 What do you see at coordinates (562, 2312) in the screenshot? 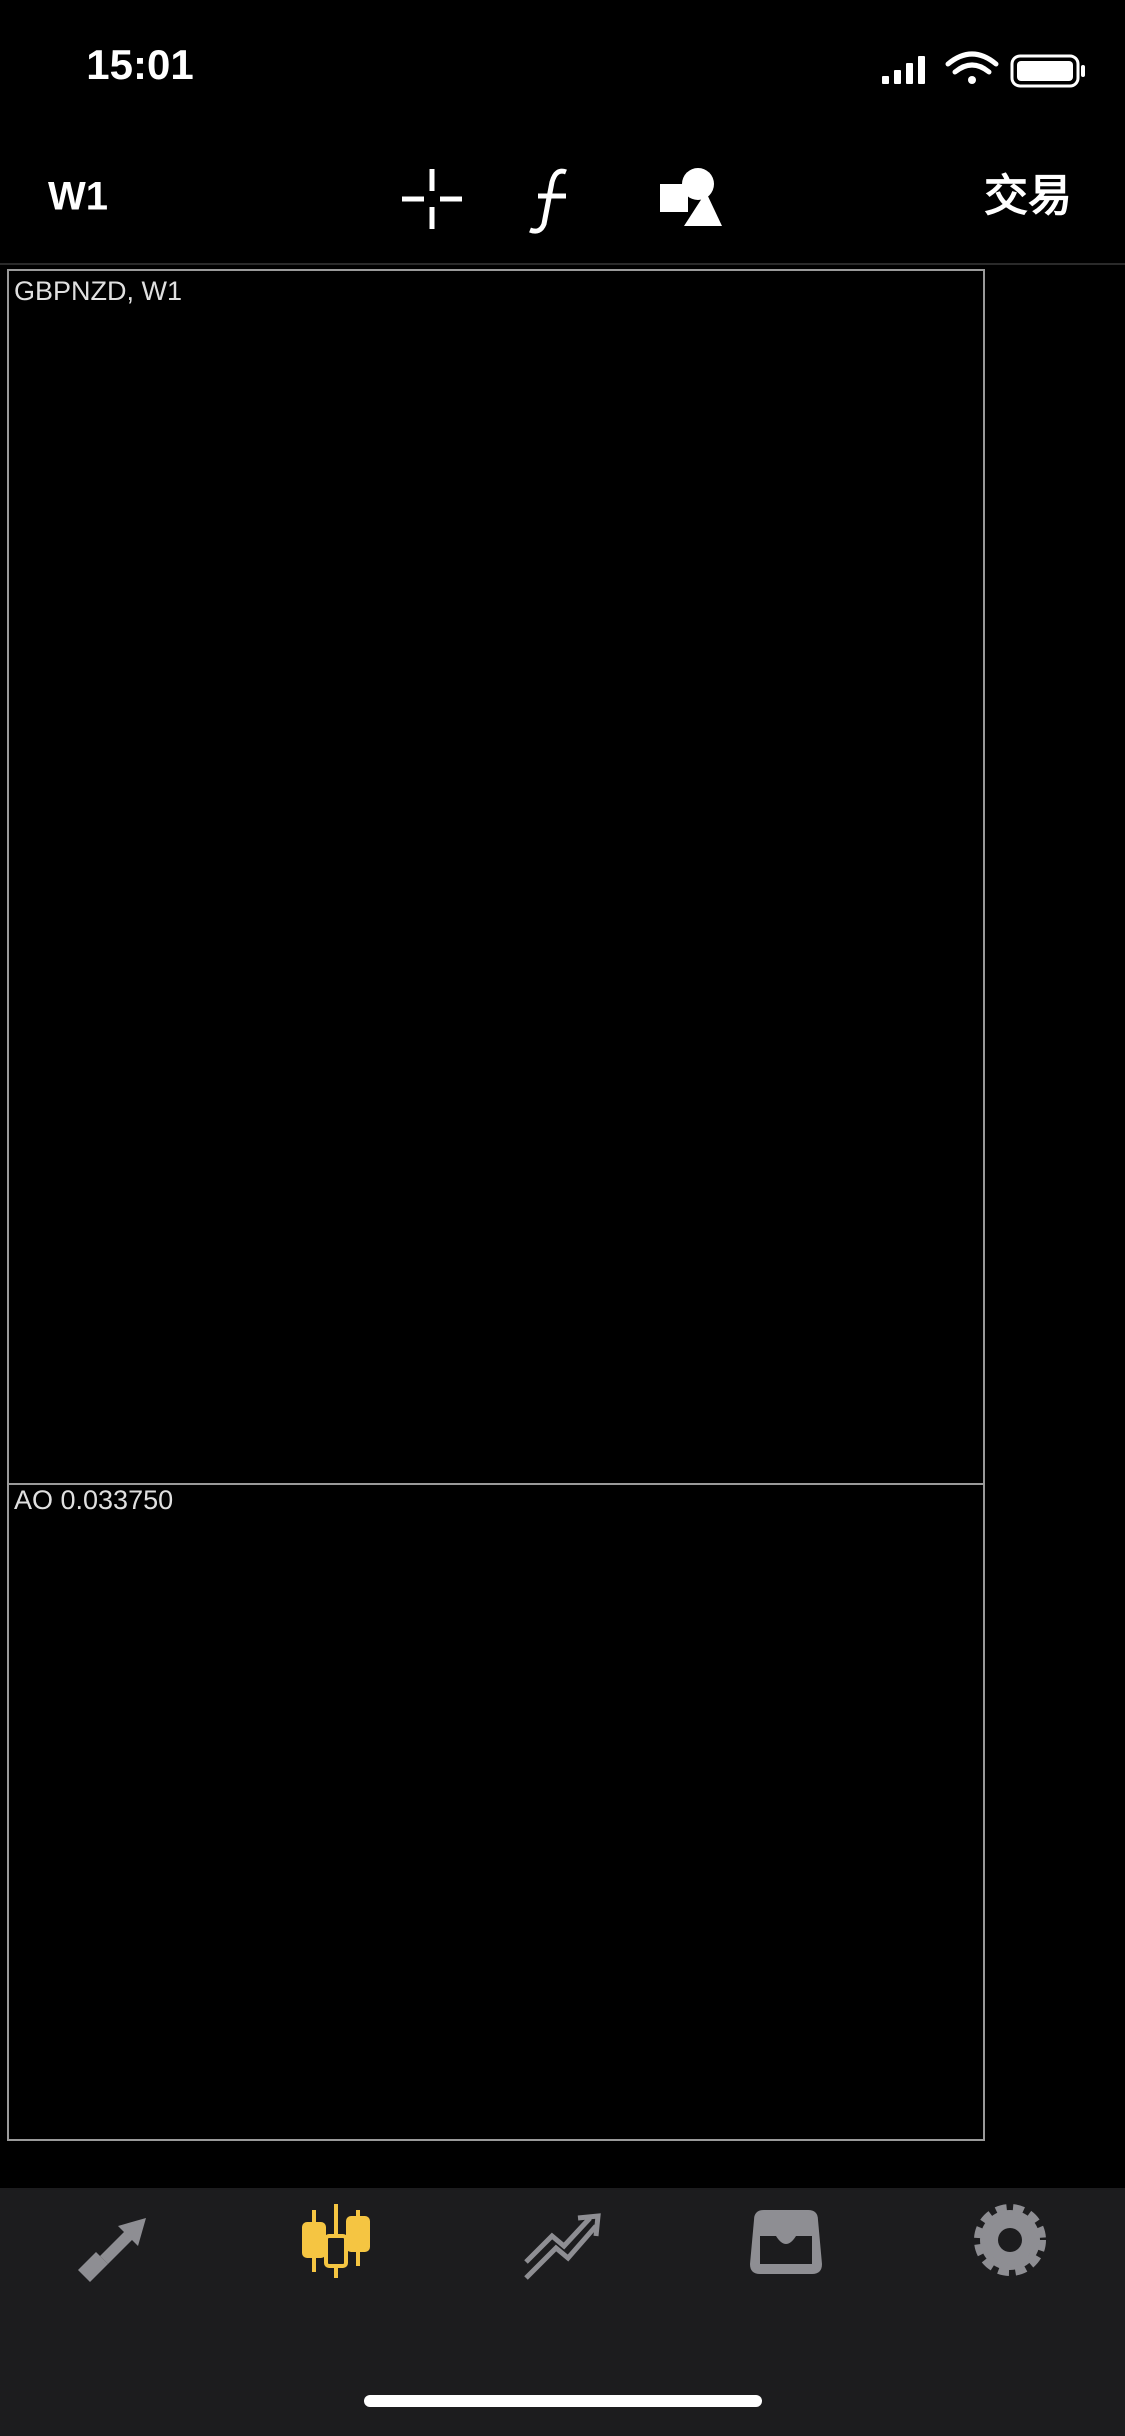
I see `tab-bar` at bounding box center [562, 2312].